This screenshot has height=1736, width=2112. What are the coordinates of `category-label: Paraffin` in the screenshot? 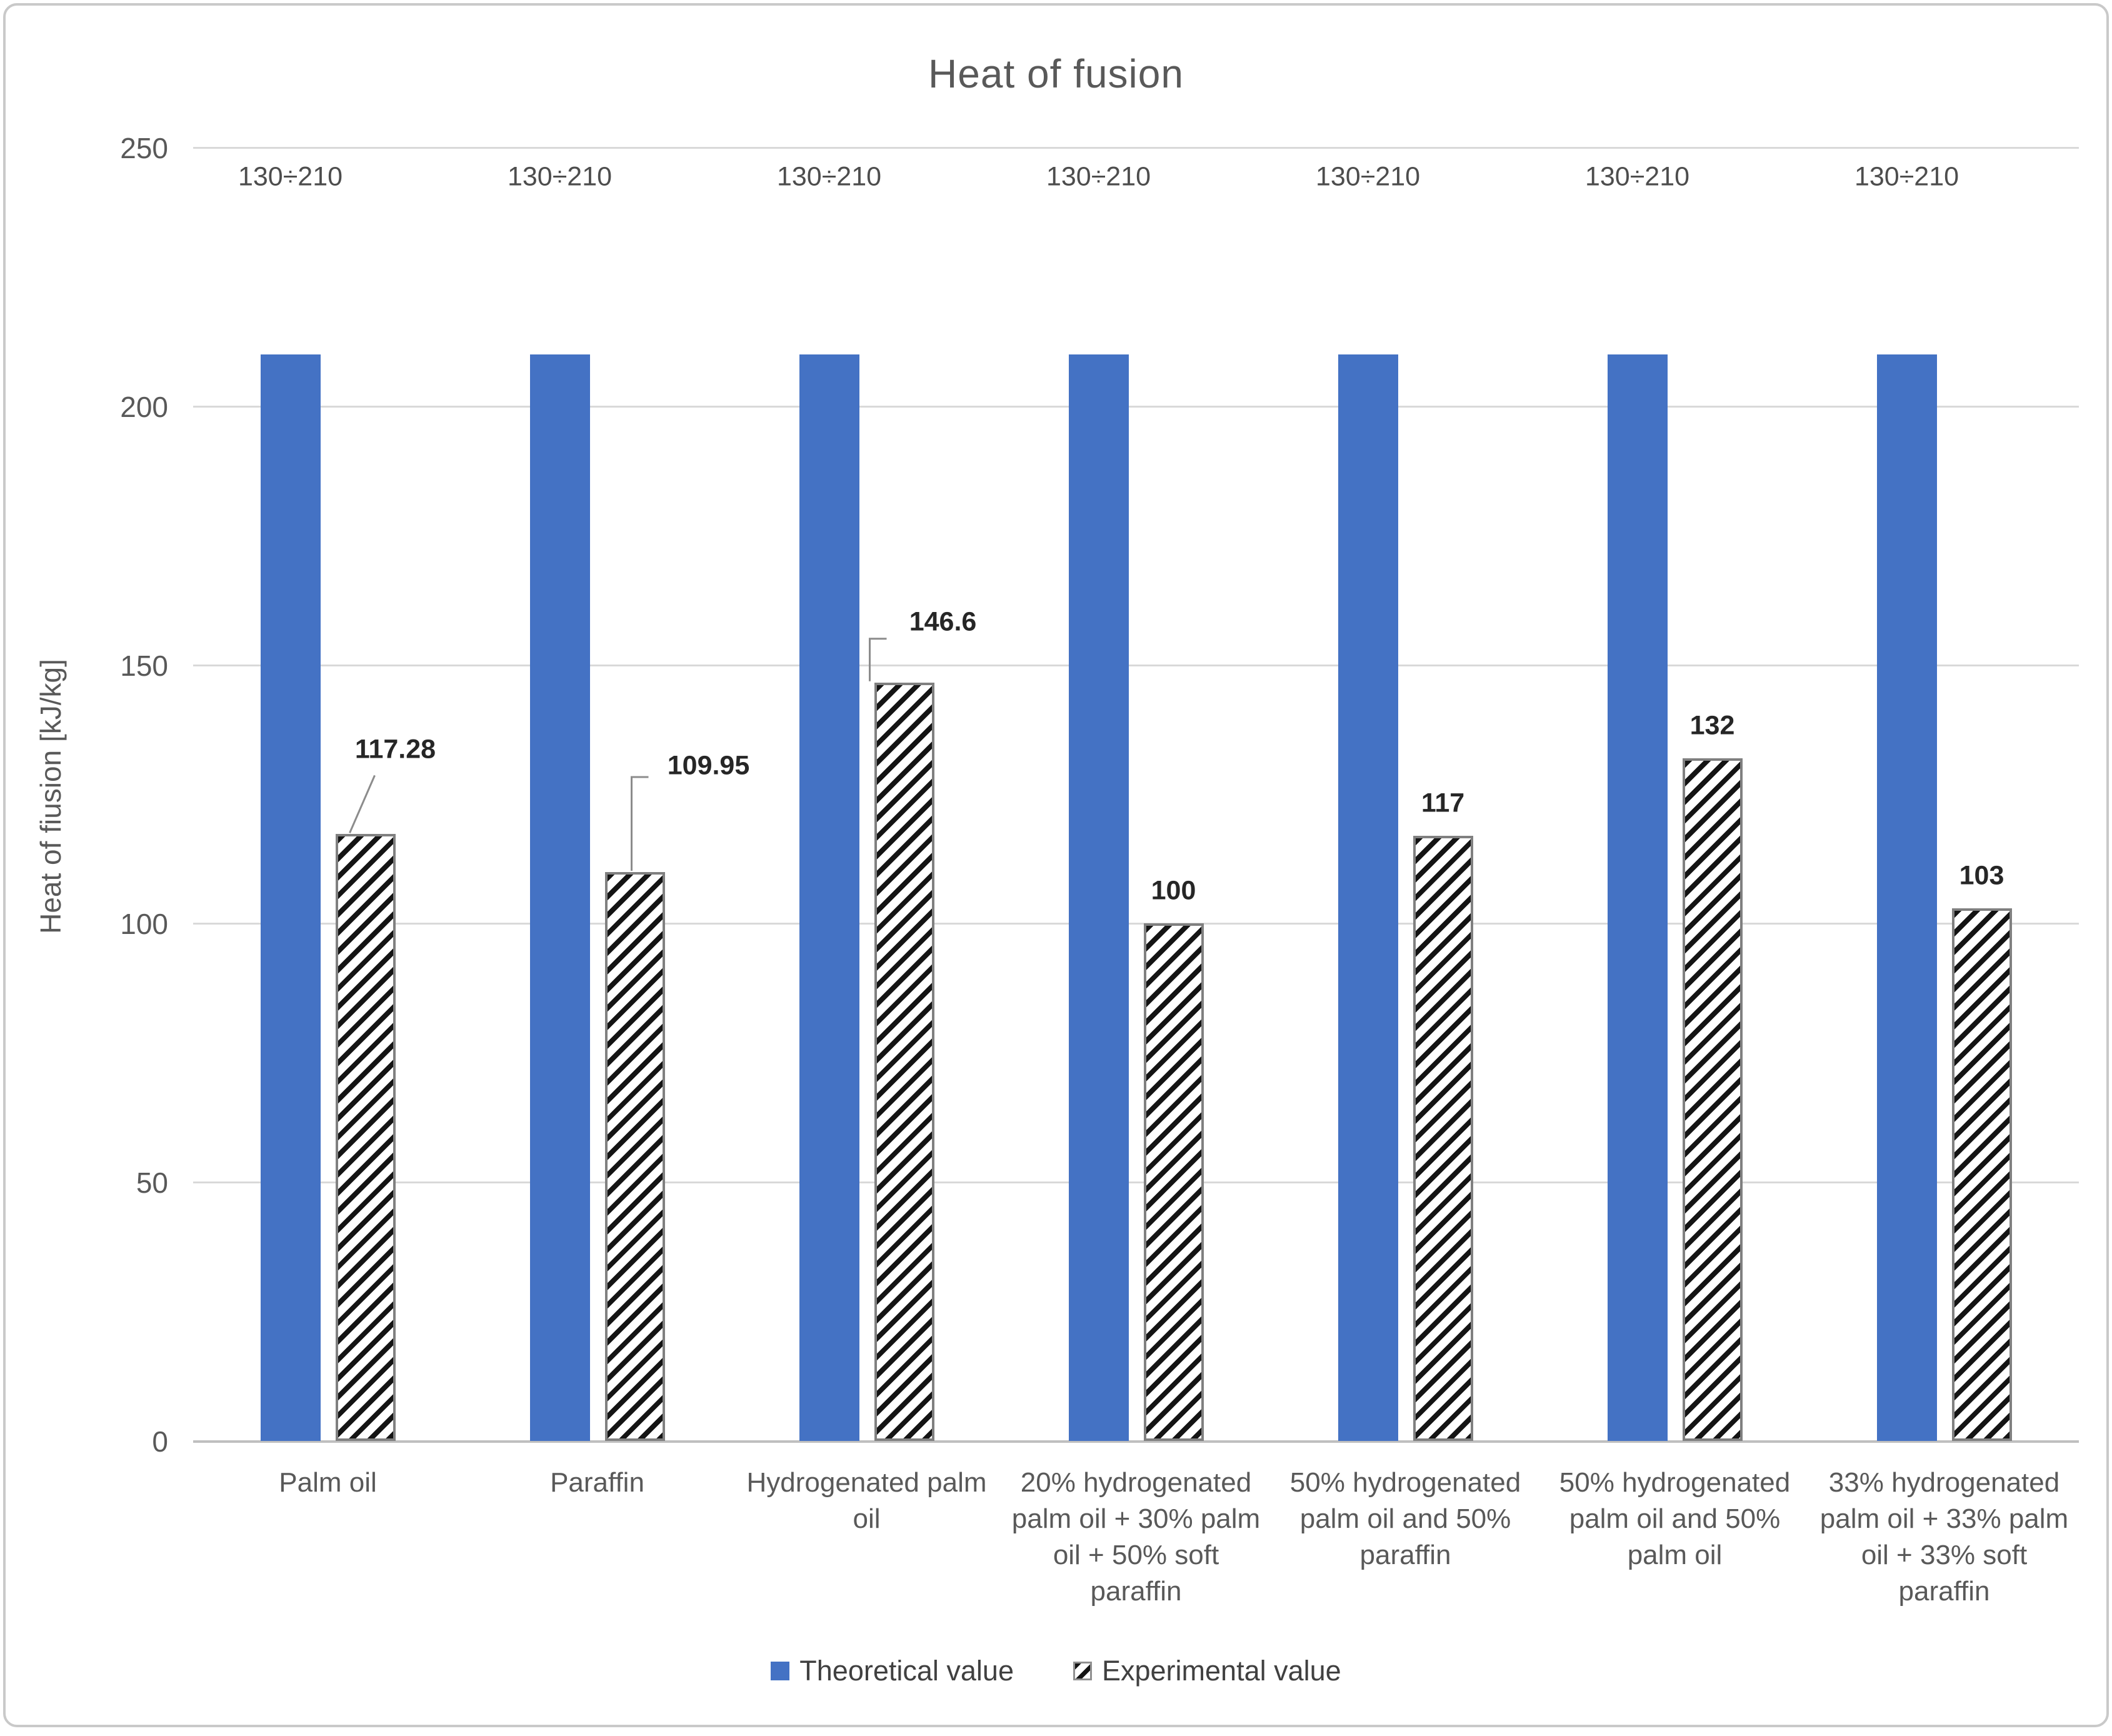 It's located at (597, 1483).